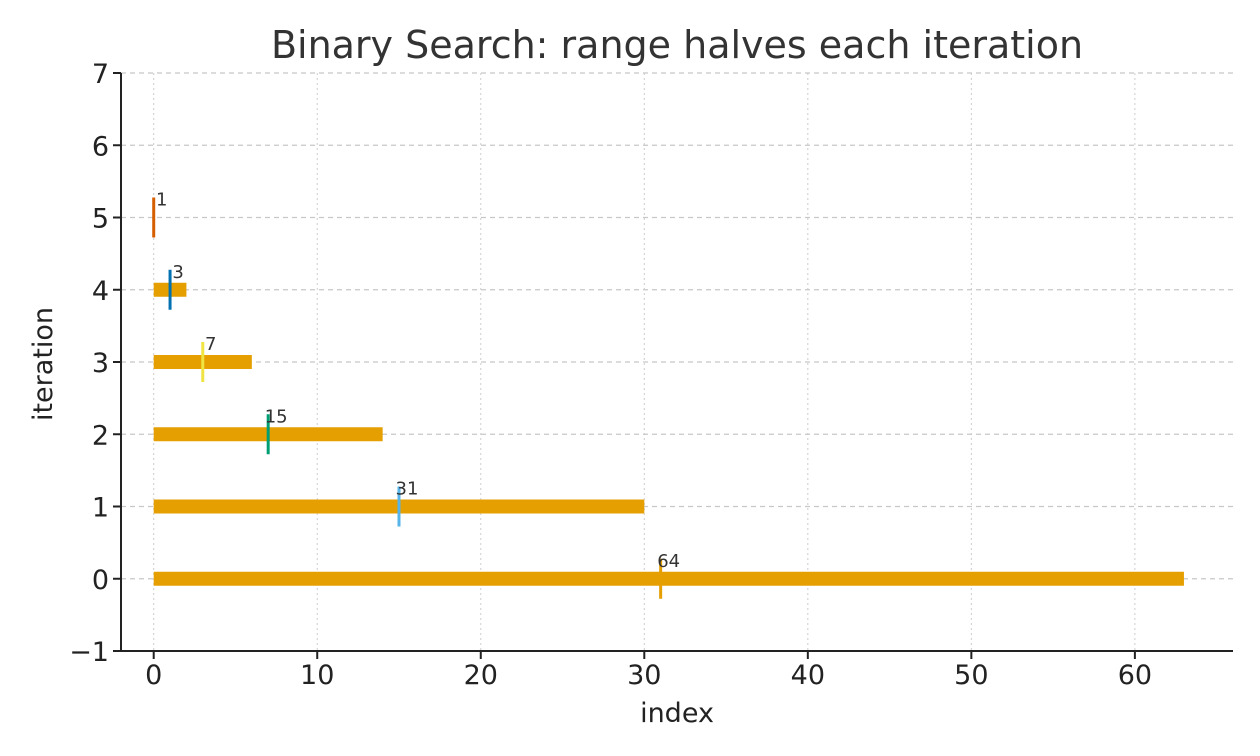 Image resolution: width=1260 pixels, height=756 pixels. What do you see at coordinates (100, 219) in the screenshot?
I see `y-tick-label: 5` at bounding box center [100, 219].